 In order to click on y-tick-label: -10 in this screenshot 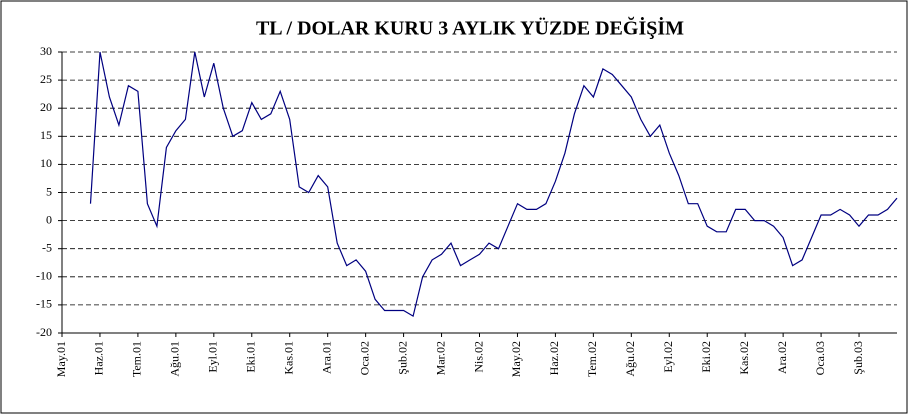, I will do `click(44, 276)`.